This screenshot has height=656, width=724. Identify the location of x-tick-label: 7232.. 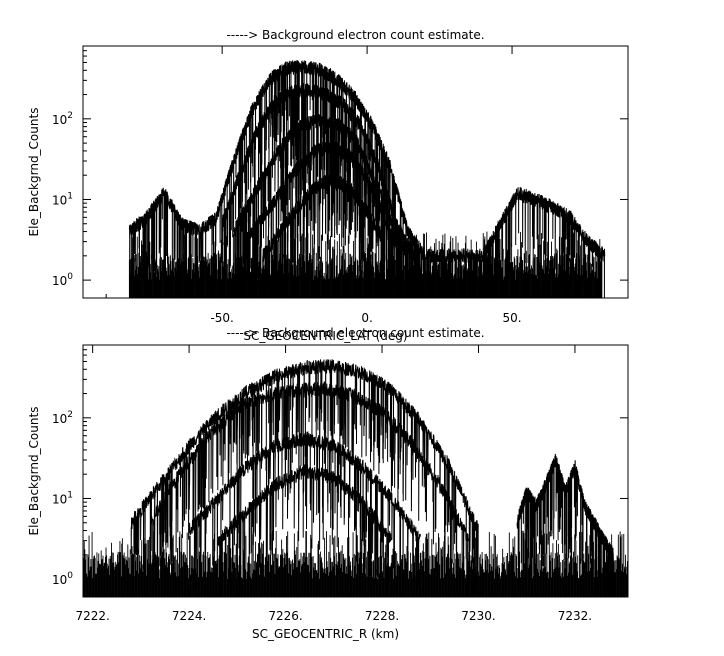
(575, 616).